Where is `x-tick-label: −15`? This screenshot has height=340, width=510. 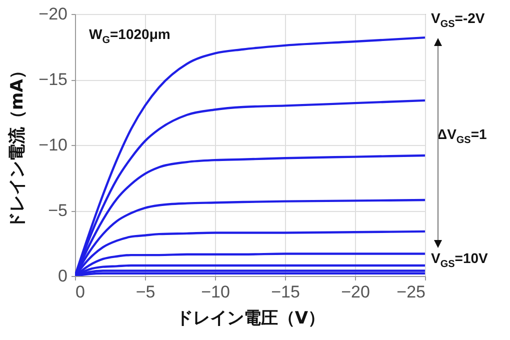 x-tick-label: −15 is located at coordinates (285, 292).